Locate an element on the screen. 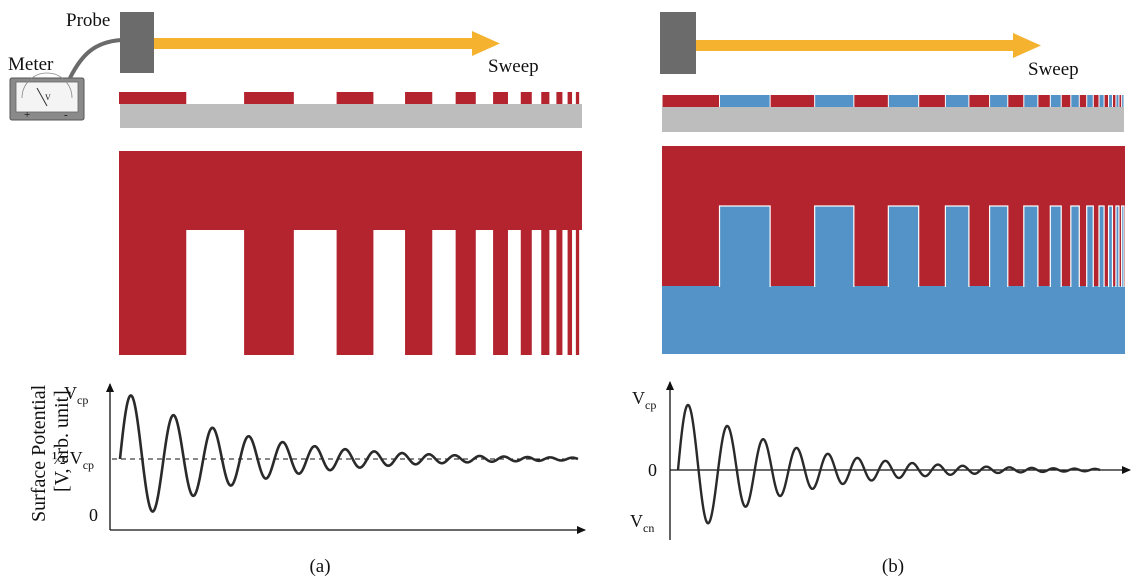  interdigitated-electrodes-b is located at coordinates (893, 250).